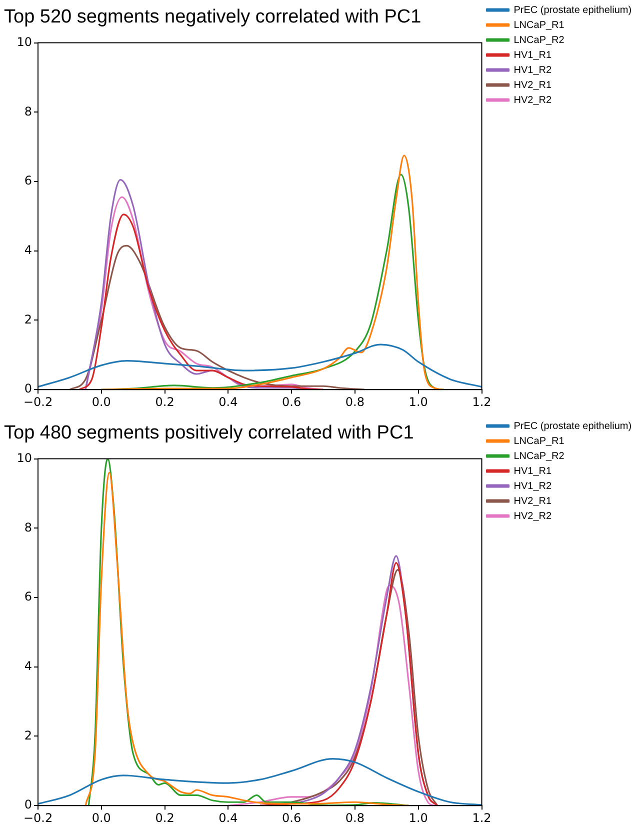 The height and width of the screenshot is (833, 641). What do you see at coordinates (209, 433) in the screenshot?
I see `chart-title: Top 480 segments positively correlated with PC1` at bounding box center [209, 433].